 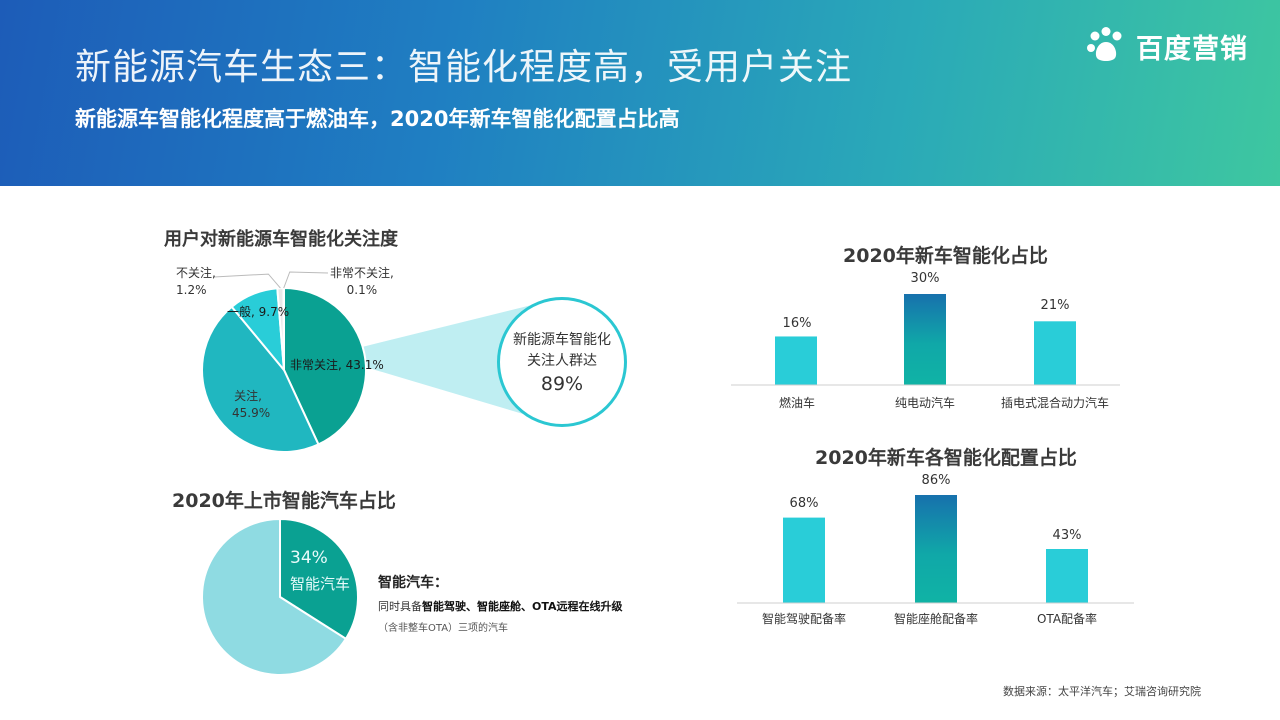 What do you see at coordinates (1055, 305) in the screenshot?
I see `bar1-value-label: 21%` at bounding box center [1055, 305].